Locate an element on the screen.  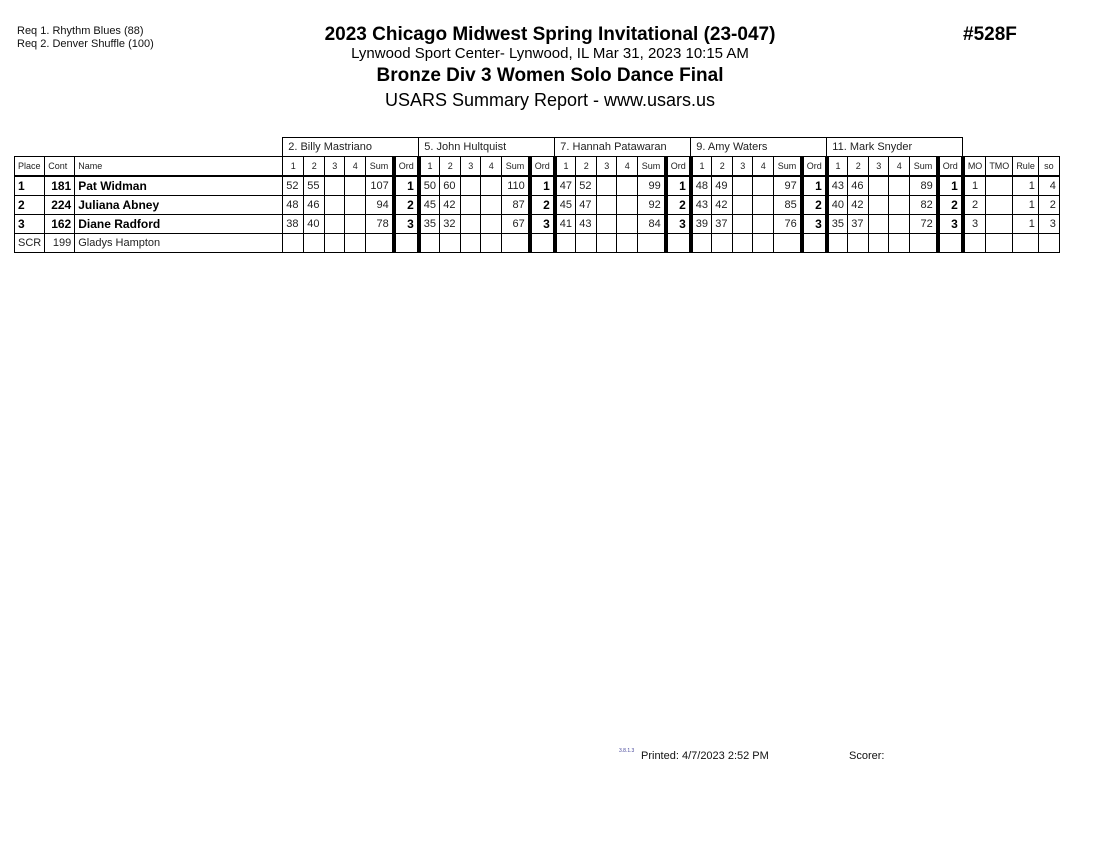
score-cell: 45 is located at coordinates (564, 205).